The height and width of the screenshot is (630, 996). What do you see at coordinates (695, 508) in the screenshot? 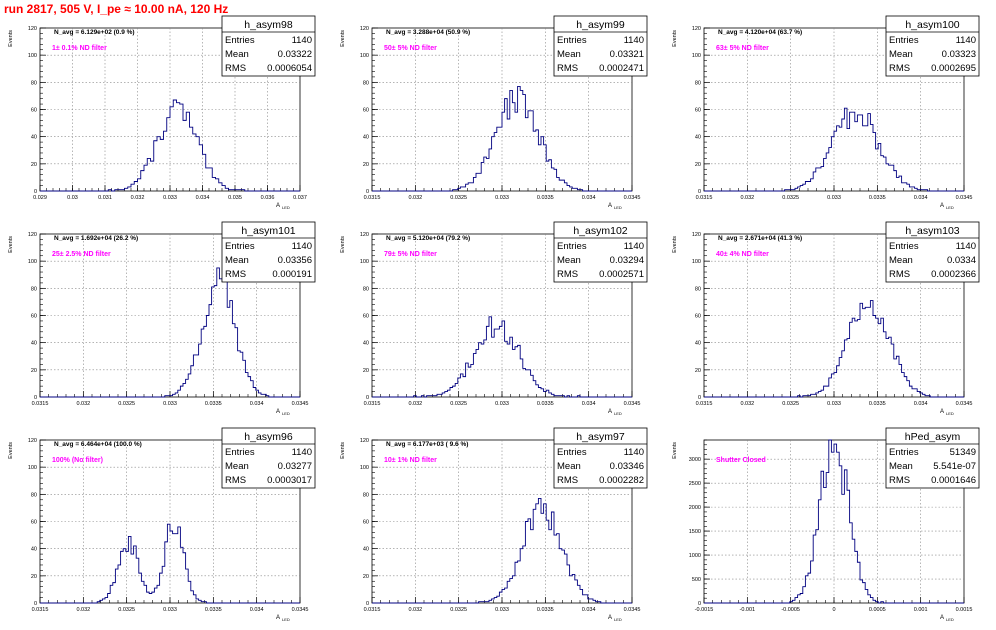
I see `y-tick-label: 2000` at bounding box center [695, 508].